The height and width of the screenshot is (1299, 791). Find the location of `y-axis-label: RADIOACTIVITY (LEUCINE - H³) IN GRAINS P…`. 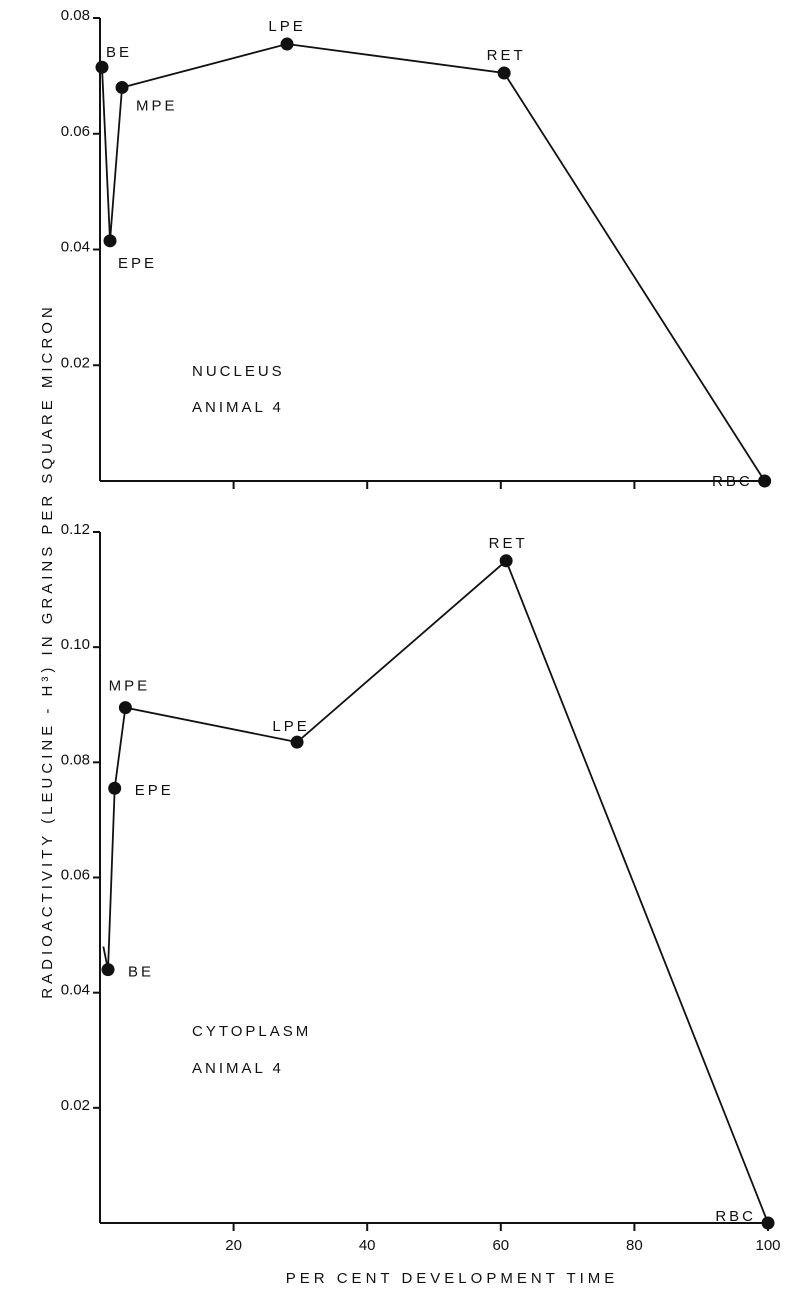

y-axis-label: RADIOACTIVITY (LEUCINE - H³) IN GRAINS P… is located at coordinates (47, 650).